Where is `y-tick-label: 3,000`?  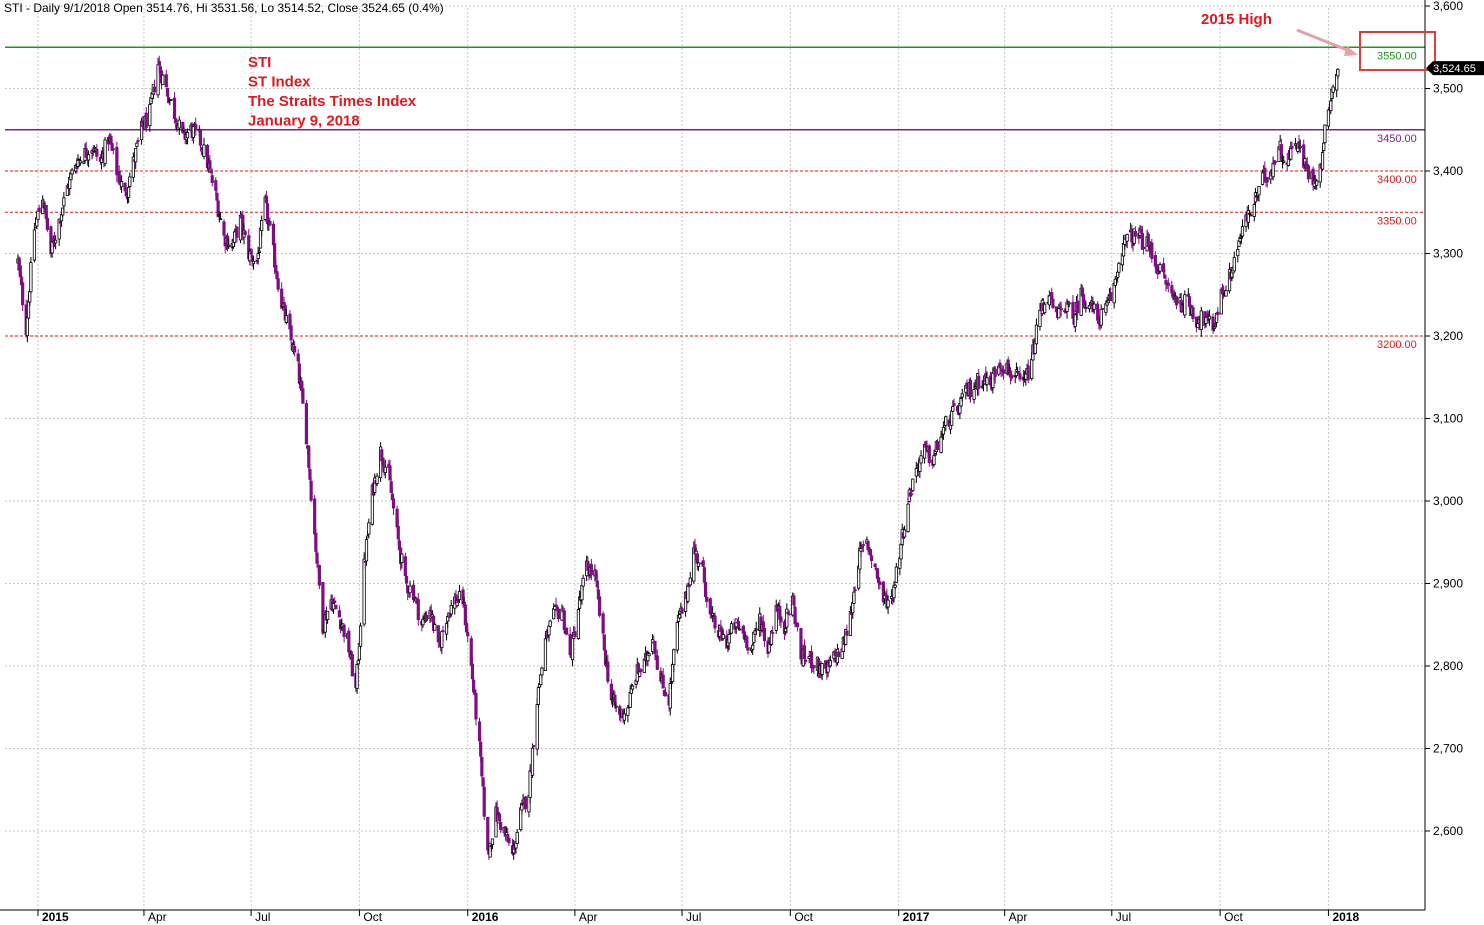
y-tick-label: 3,000 is located at coordinates (1448, 501).